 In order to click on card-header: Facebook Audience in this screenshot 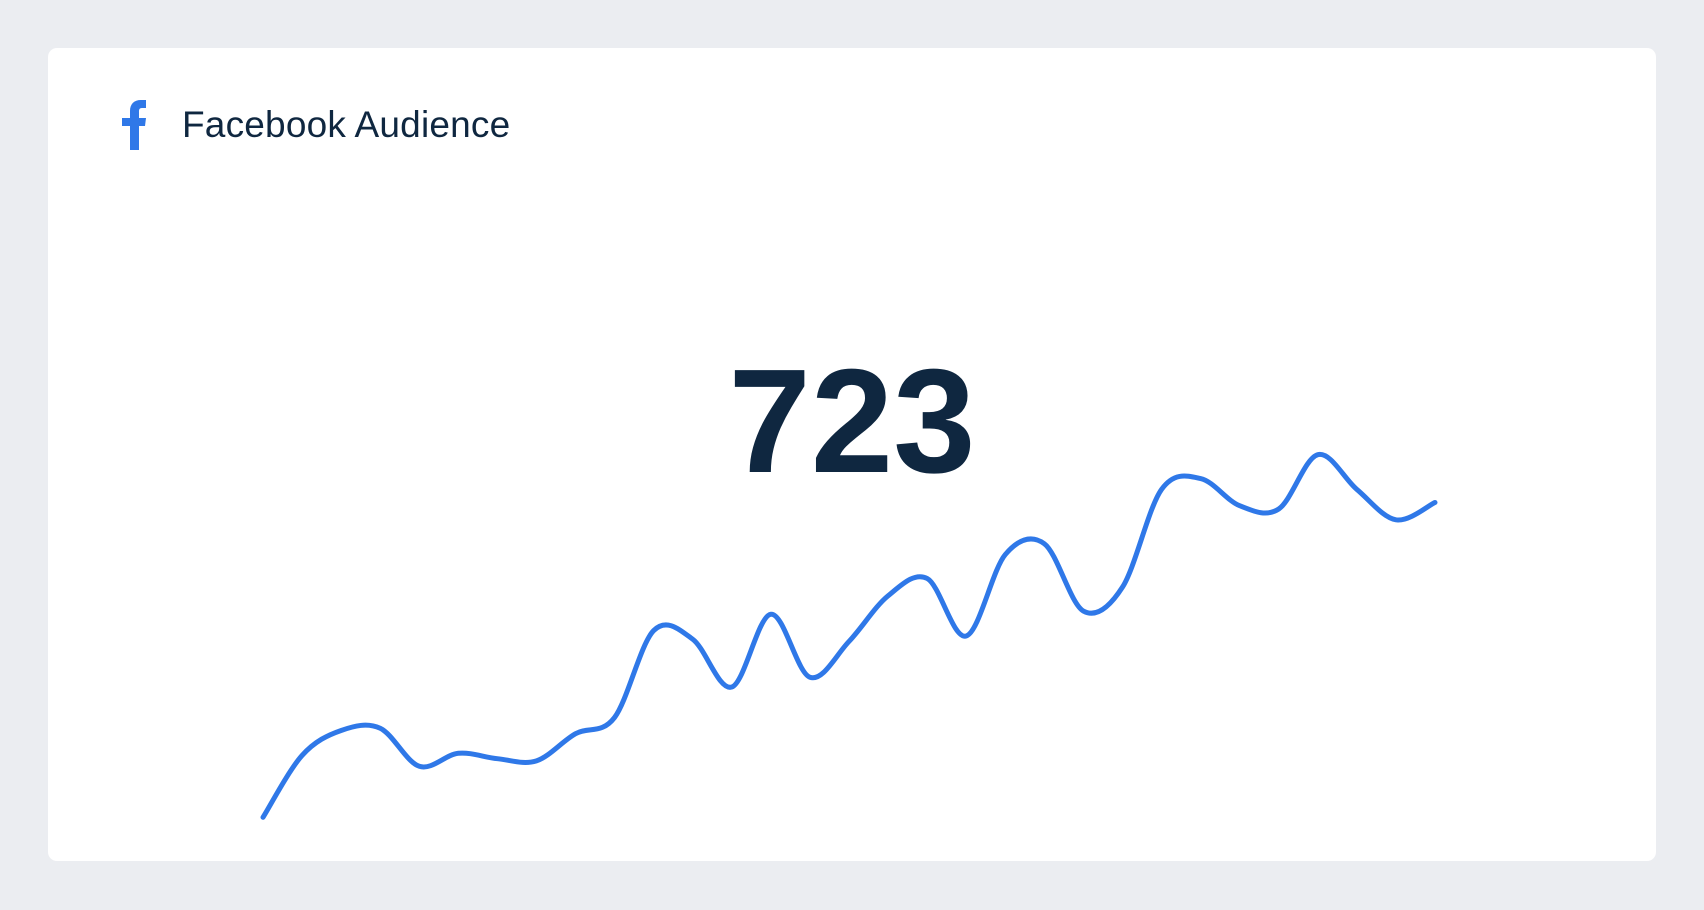, I will do `click(316, 125)`.